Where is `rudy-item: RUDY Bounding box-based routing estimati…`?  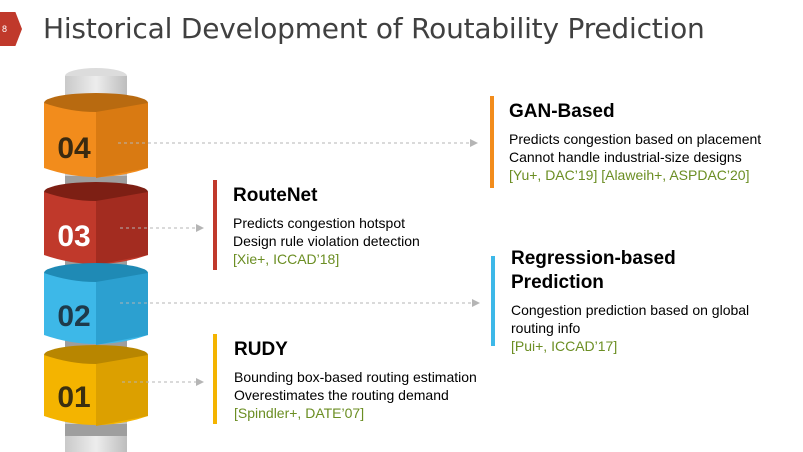
rudy-item: RUDY Bounding box-based routing estimati… is located at coordinates (355, 380).